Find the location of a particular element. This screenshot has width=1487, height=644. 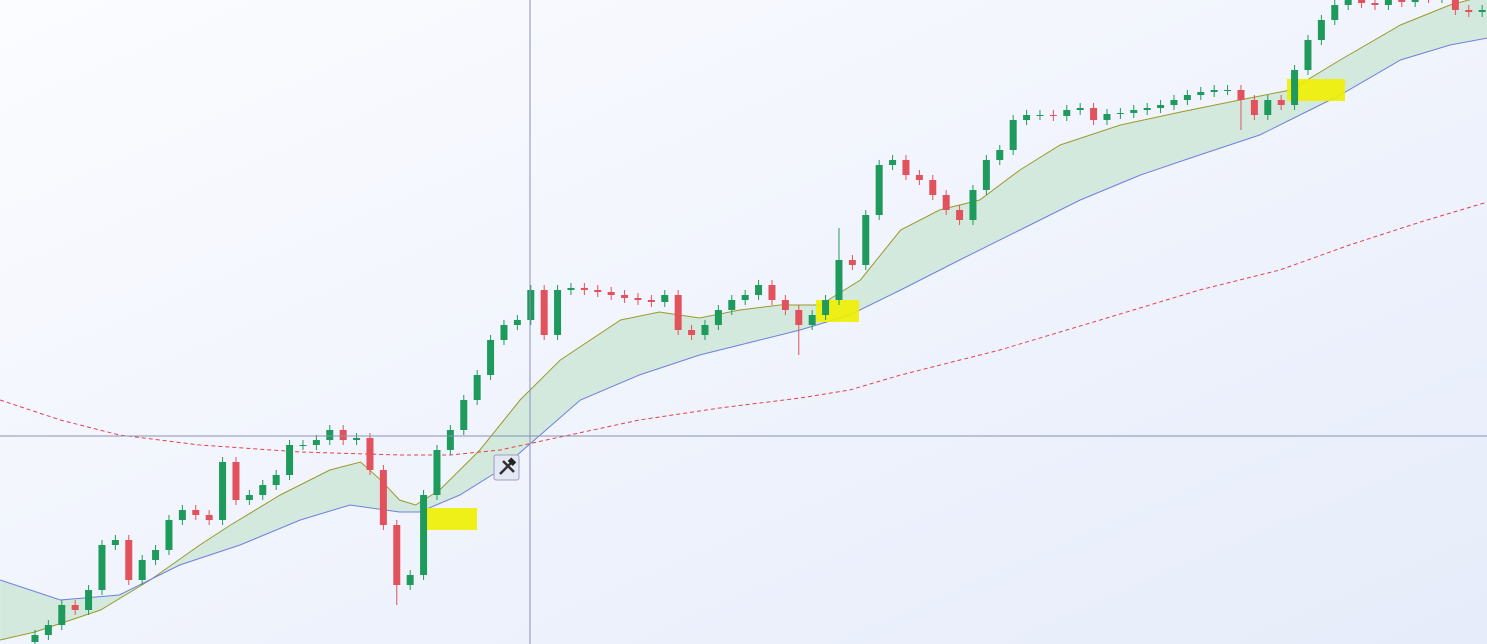

tool-icon is located at coordinates (506, 467).